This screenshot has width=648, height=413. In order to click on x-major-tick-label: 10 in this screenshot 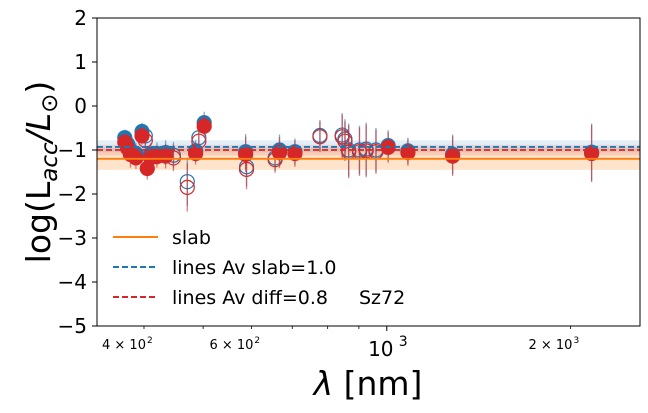, I will do `click(380, 349)`.